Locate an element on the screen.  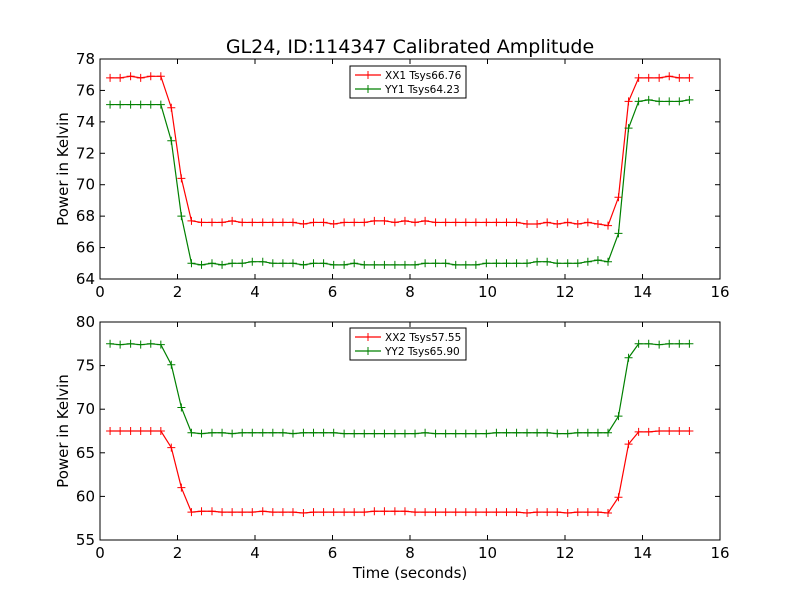
x-tick-label: 8 is located at coordinates (410, 553).